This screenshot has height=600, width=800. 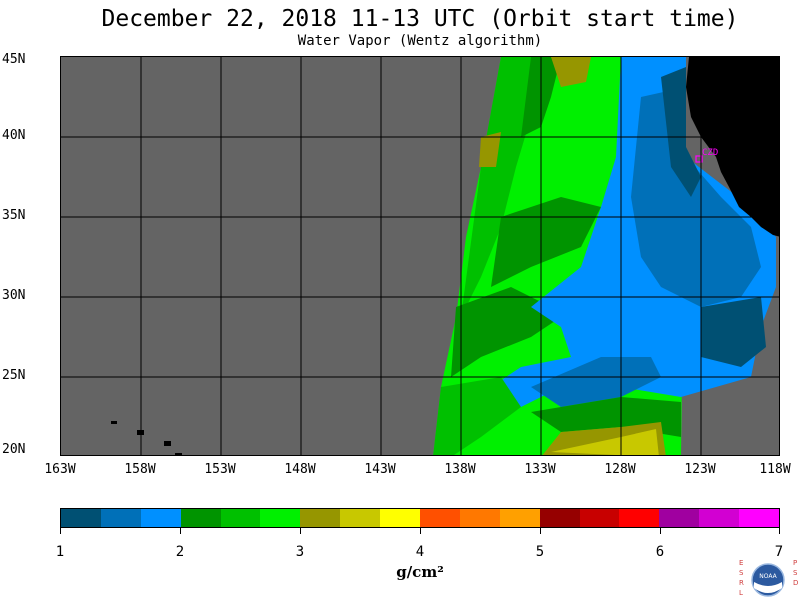 What do you see at coordinates (795, 583) in the screenshot?
I see `svg-text: D` at bounding box center [795, 583].